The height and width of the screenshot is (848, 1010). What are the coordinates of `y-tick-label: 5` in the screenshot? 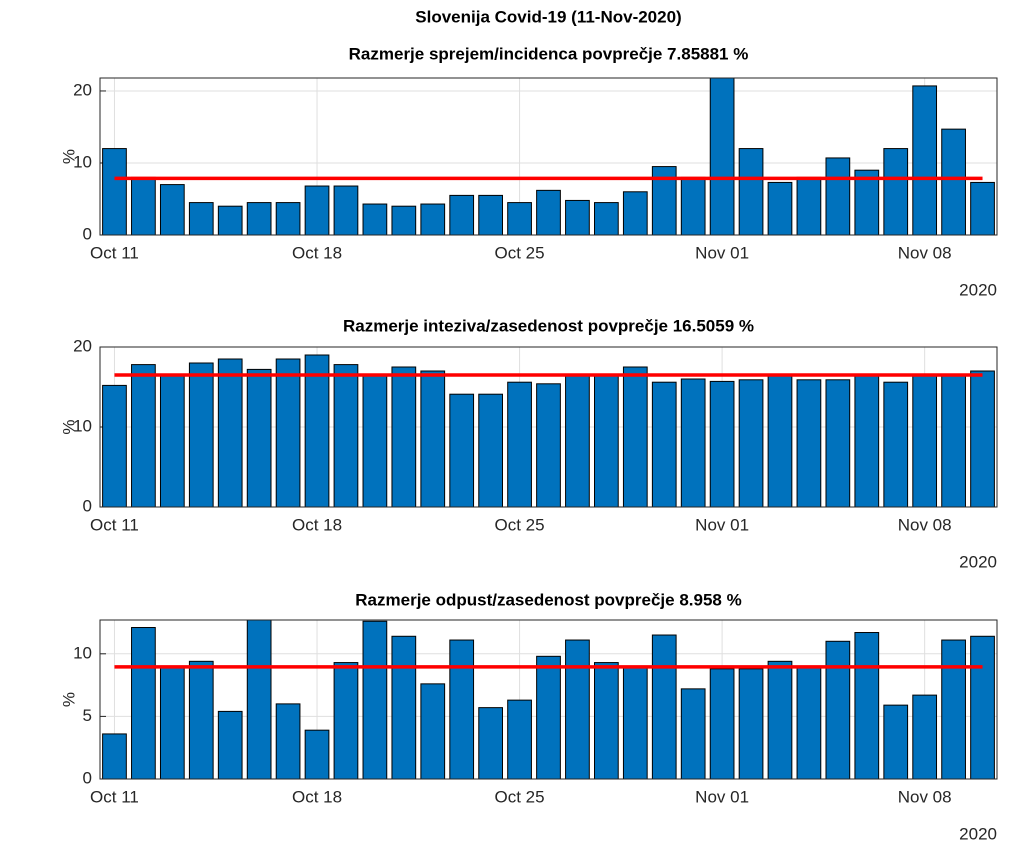 It's located at (87, 715).